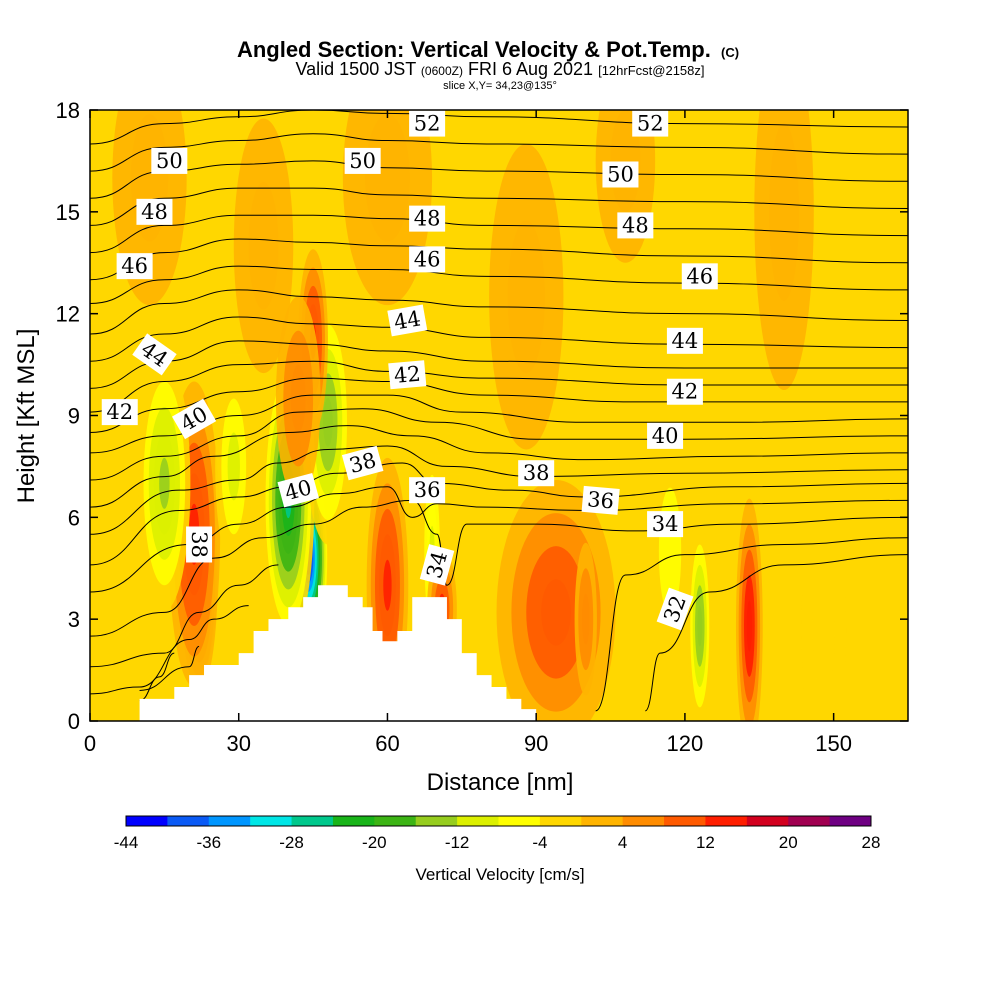 The width and height of the screenshot is (1000, 1000). I want to click on contour-label-text: 46, so click(134, 266).